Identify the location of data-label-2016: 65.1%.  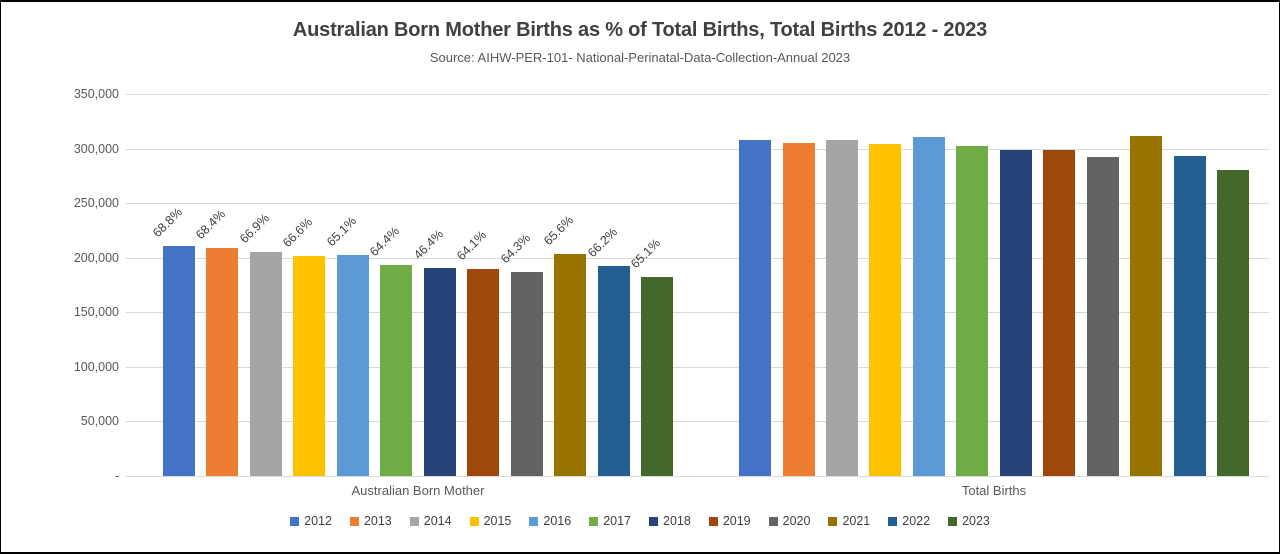
(341, 231).